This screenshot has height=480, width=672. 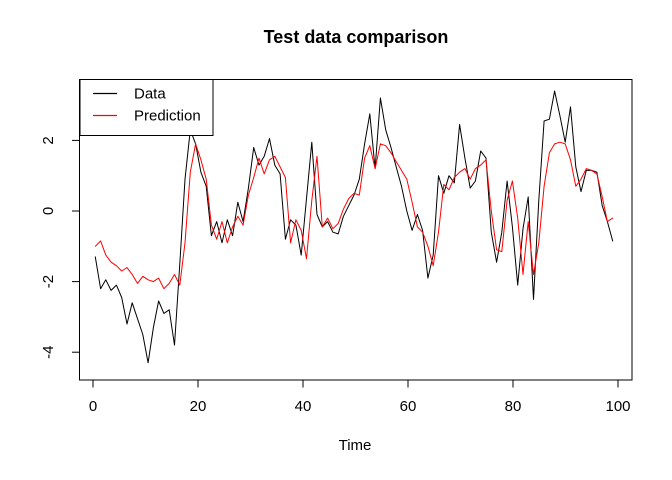 I want to click on chart-title: Test data comparison, so click(x=356, y=37).